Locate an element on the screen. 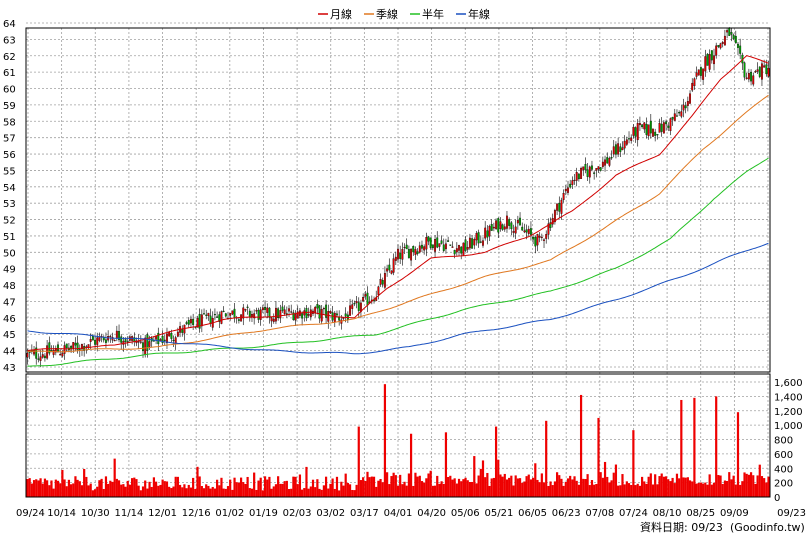 This screenshot has height=540, width=808. x-tick-label-21: 09/09 is located at coordinates (734, 513).